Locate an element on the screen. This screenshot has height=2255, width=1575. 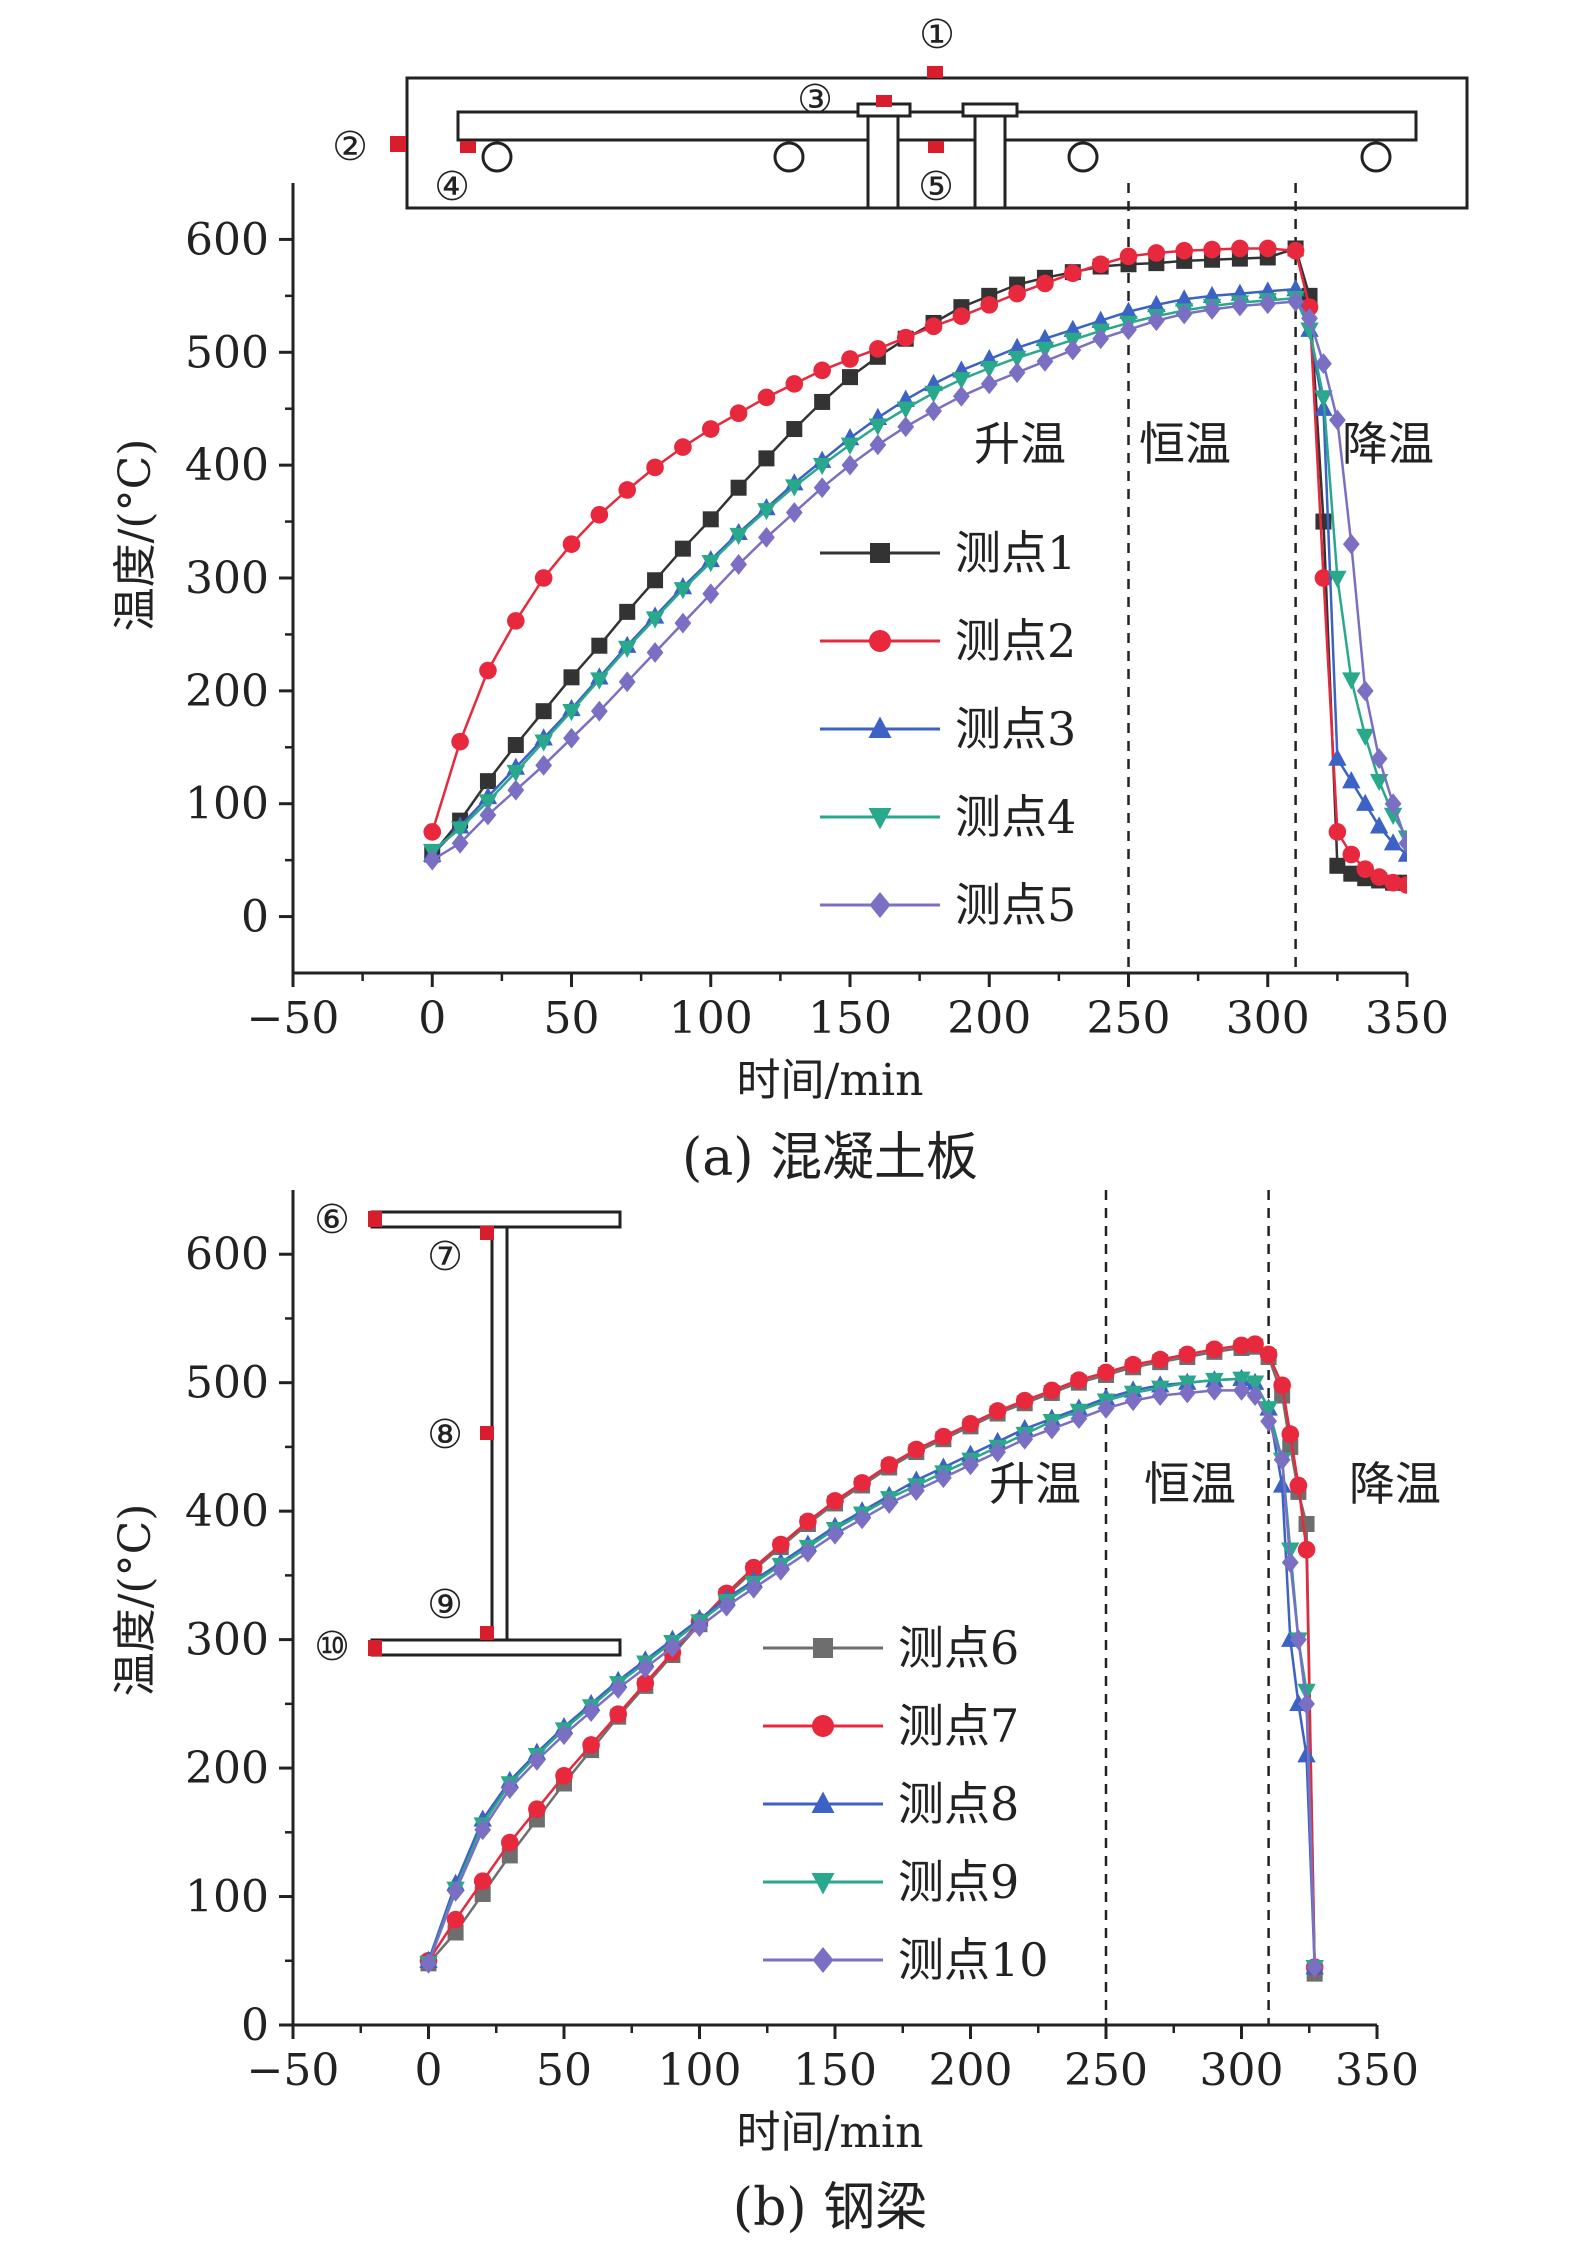
sensor-4-label: ④ is located at coordinates (452, 187).